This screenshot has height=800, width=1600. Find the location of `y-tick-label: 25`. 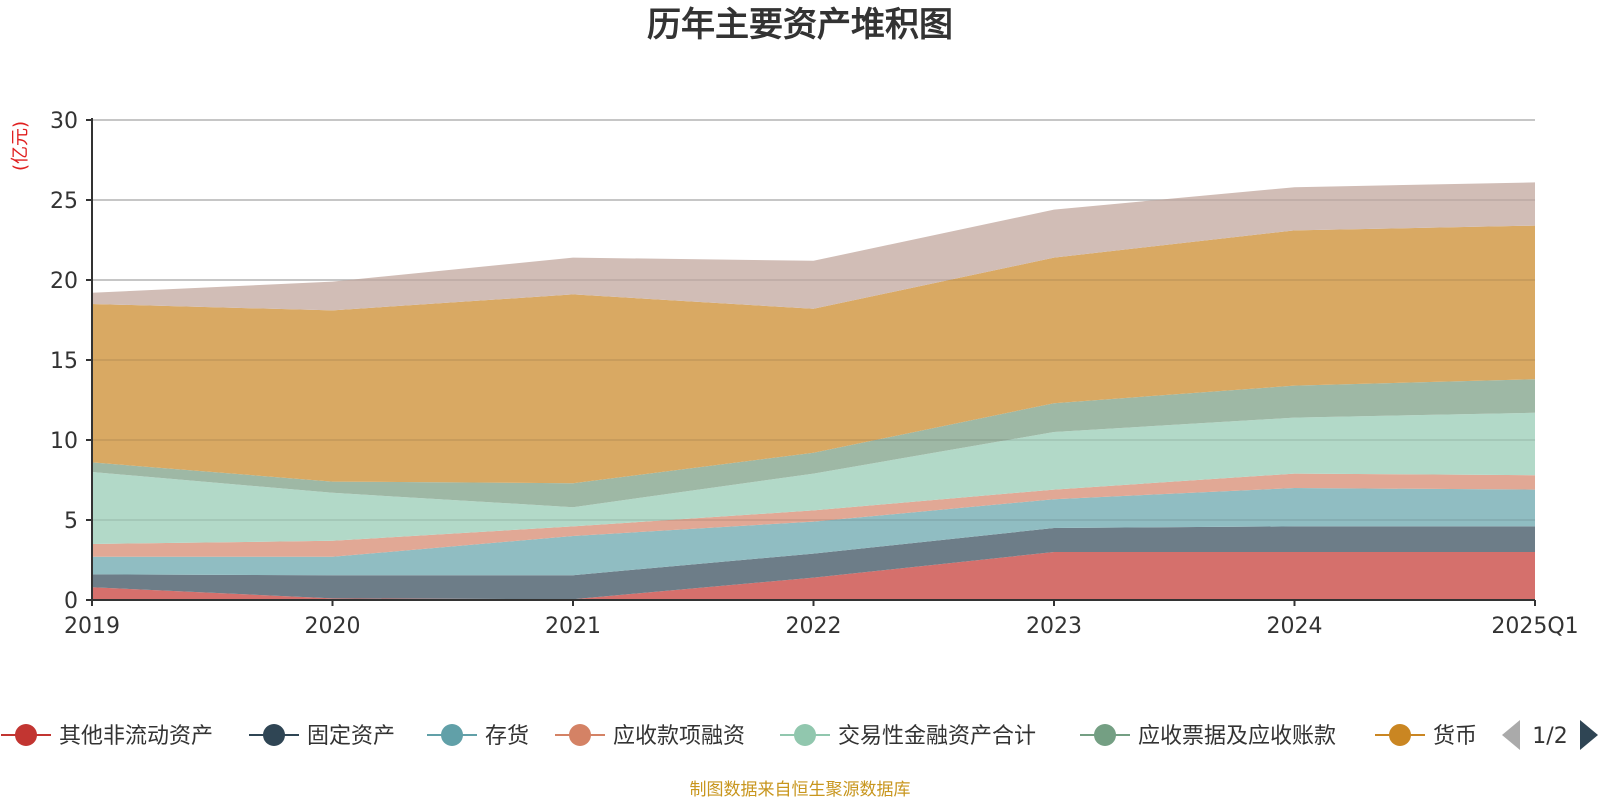

y-tick-label: 25 is located at coordinates (64, 201).